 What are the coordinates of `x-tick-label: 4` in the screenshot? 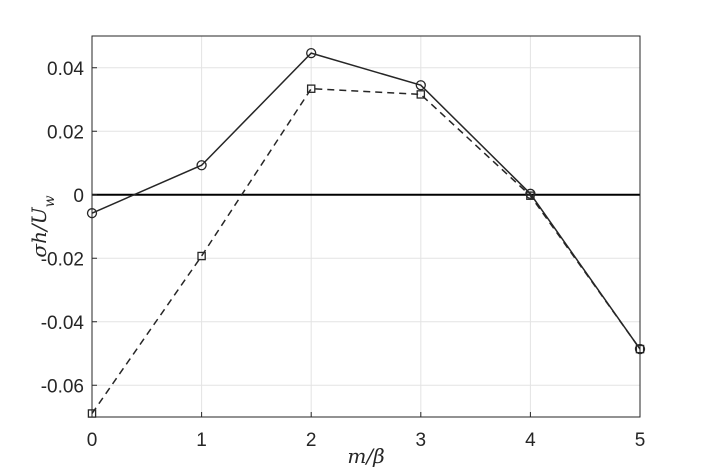 It's located at (530, 440).